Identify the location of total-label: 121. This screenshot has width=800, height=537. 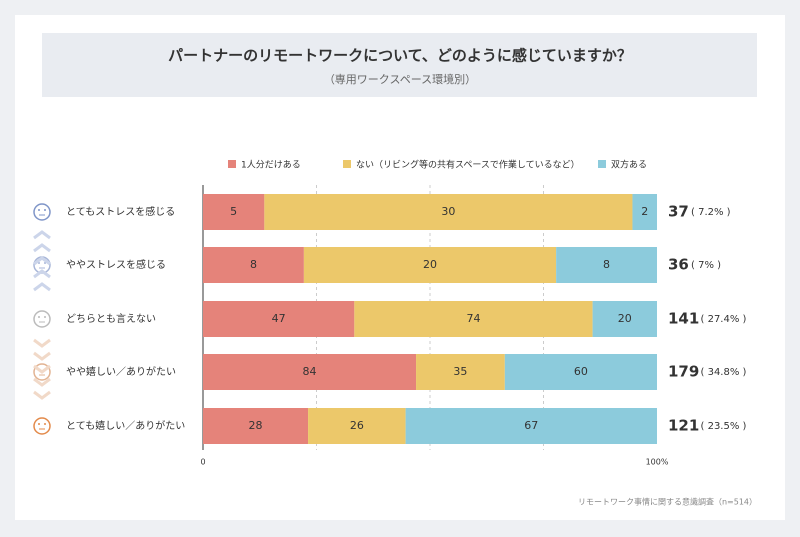
(683, 426).